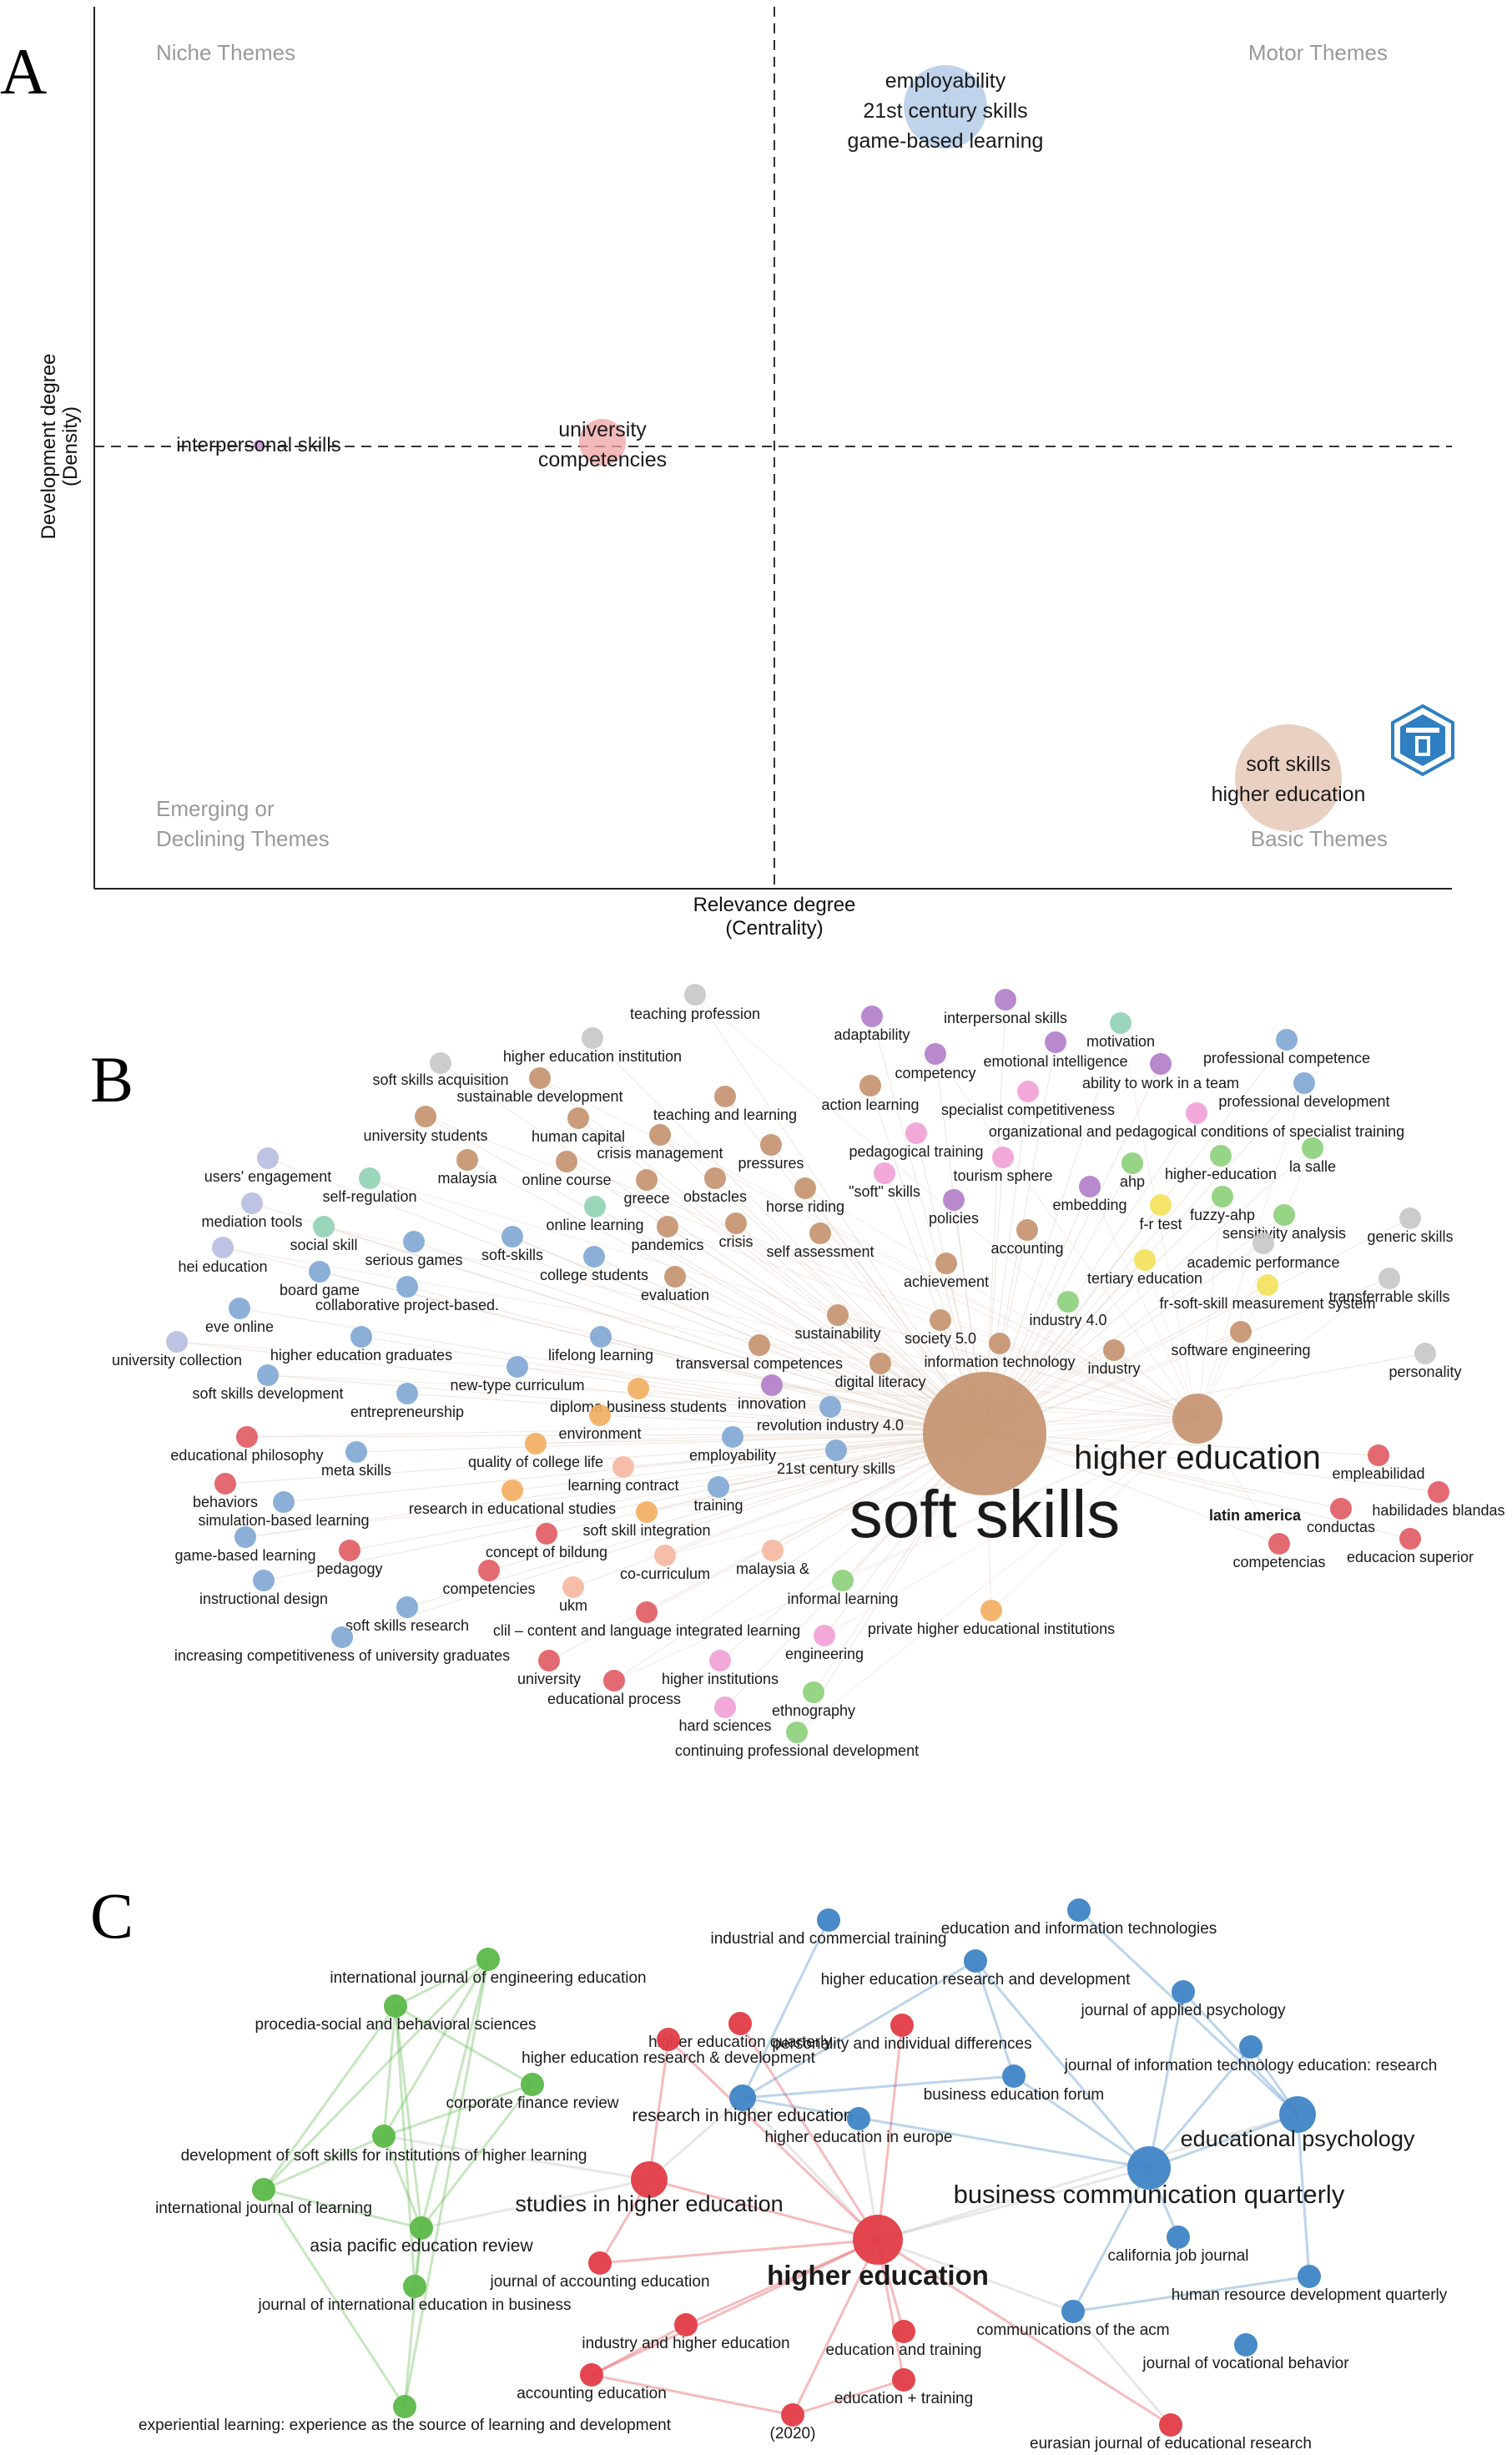 The width and height of the screenshot is (1512, 2455). What do you see at coordinates (1288, 777) in the screenshot?
I see `theme-bubble-soft-skills` at bounding box center [1288, 777].